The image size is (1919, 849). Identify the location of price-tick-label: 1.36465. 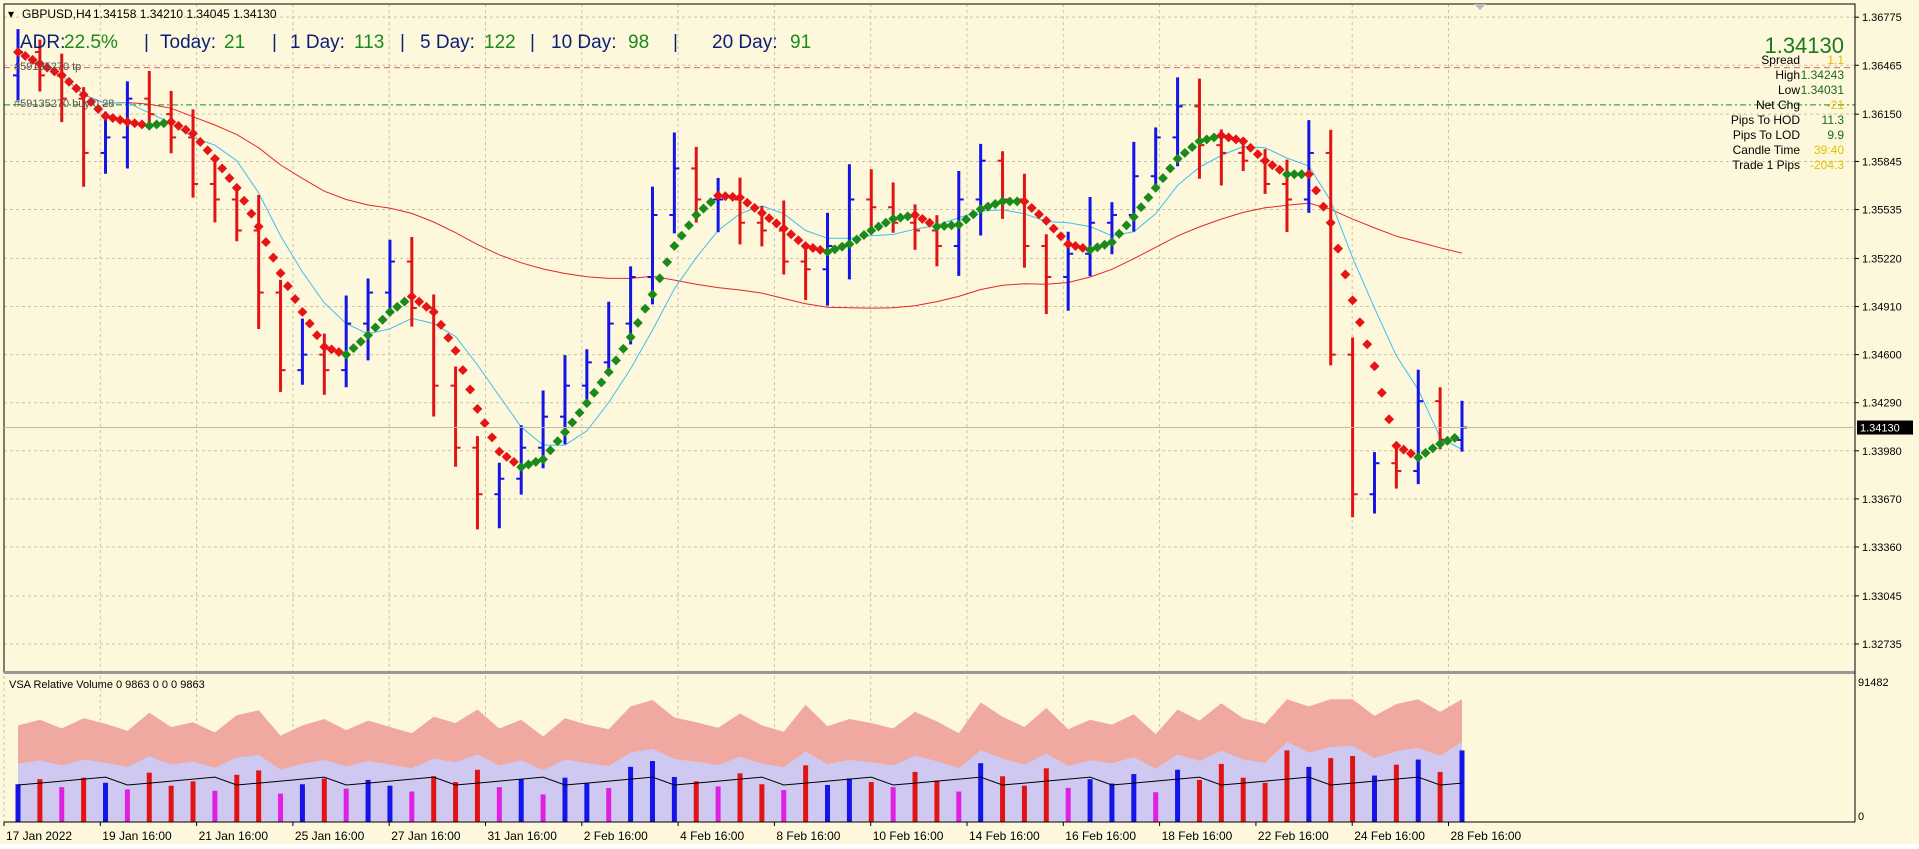
(1882, 66).